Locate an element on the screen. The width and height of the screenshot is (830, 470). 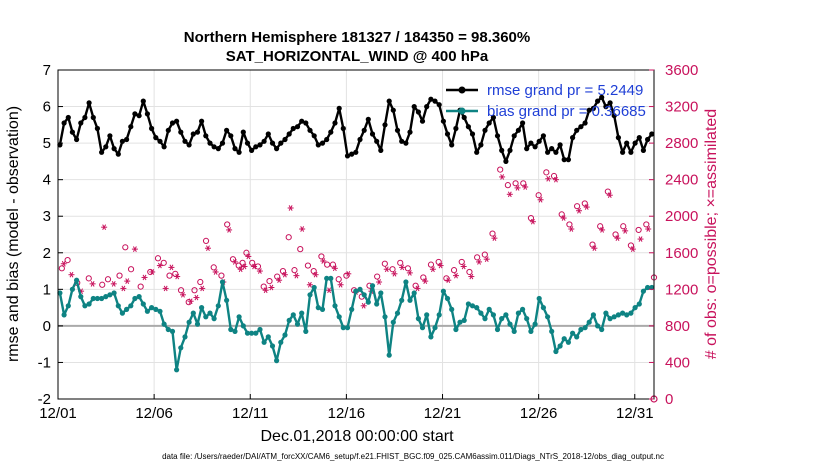
y2-tick-label: 400 is located at coordinates (677, 362).